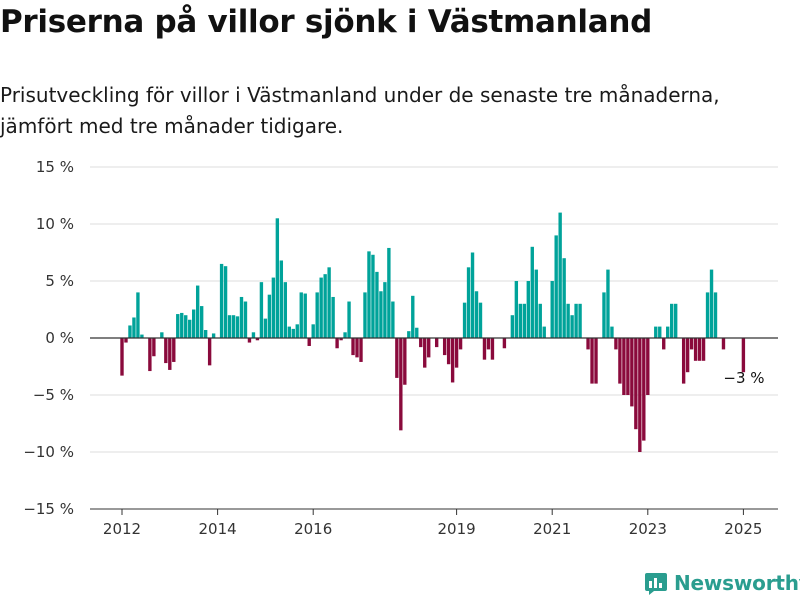 The height and width of the screenshot is (600, 800). Describe the element at coordinates (218, 529) in the screenshot. I see `x-tick-label: 2014` at that location.